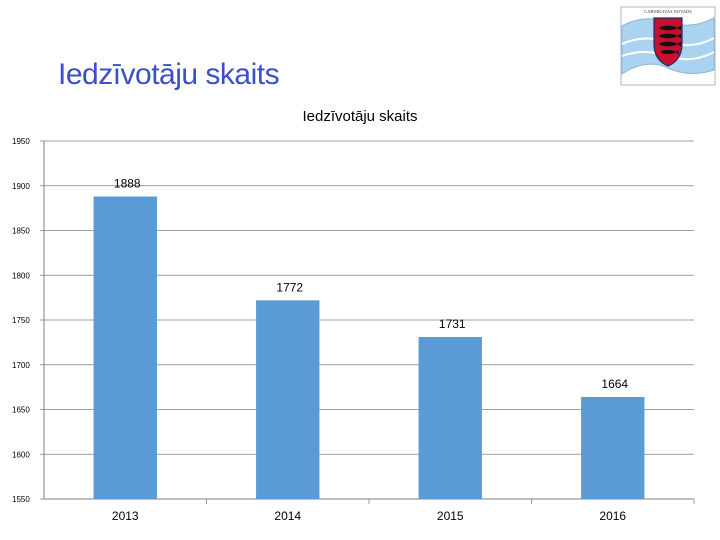  Describe the element at coordinates (450, 516) in the screenshot. I see `x-tick-label: 2015` at that location.